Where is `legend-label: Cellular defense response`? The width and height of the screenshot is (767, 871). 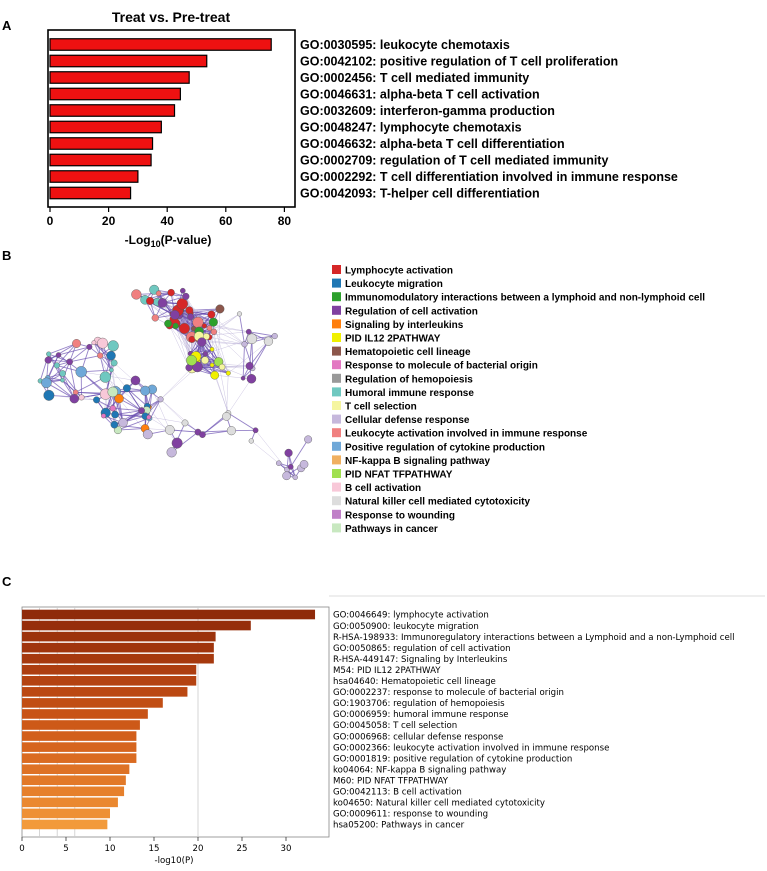 legend-label: Cellular defense response is located at coordinates (407, 420).